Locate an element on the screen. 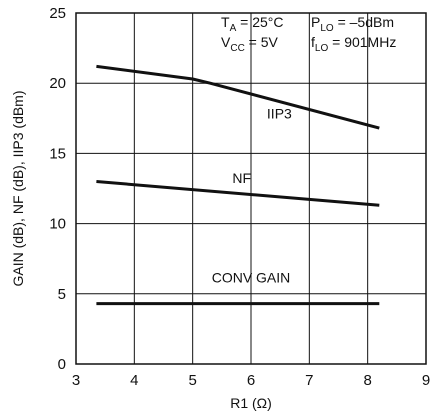  series-label-iip3: IIP3 is located at coordinates (279, 113).